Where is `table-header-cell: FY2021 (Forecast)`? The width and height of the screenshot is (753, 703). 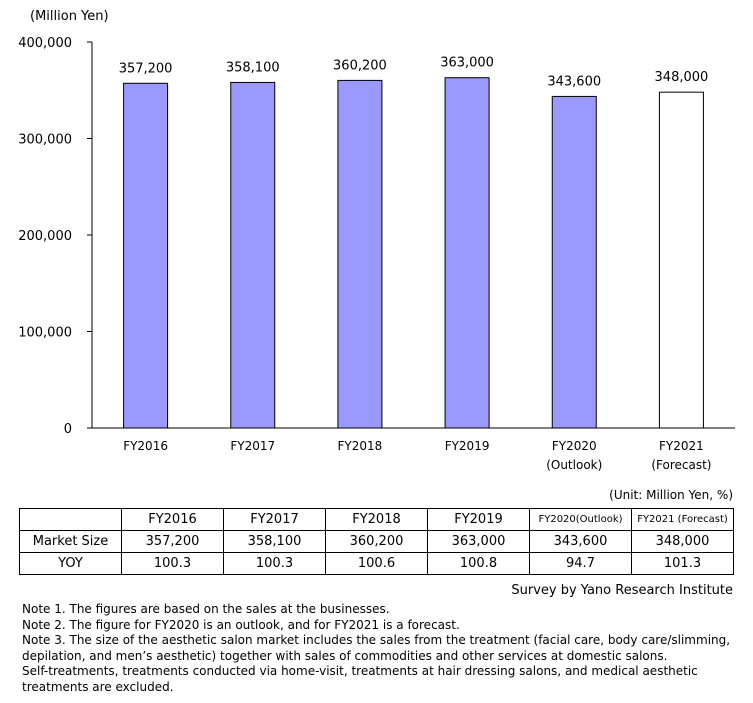
table-header-cell: FY2021 (Forecast) is located at coordinates (682, 519).